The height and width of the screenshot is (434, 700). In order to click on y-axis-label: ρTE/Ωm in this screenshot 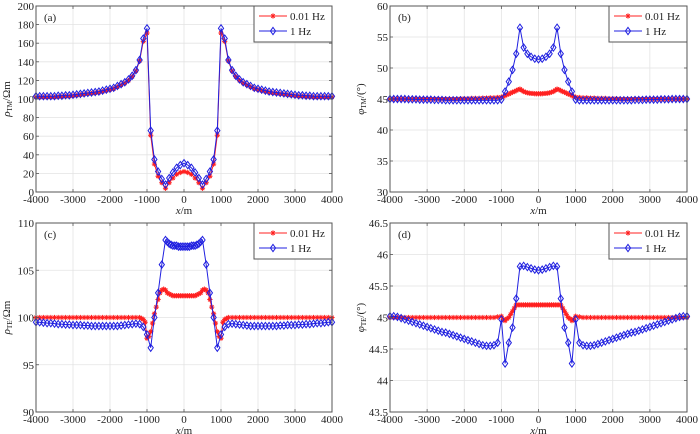, I will do `click(7, 317)`.